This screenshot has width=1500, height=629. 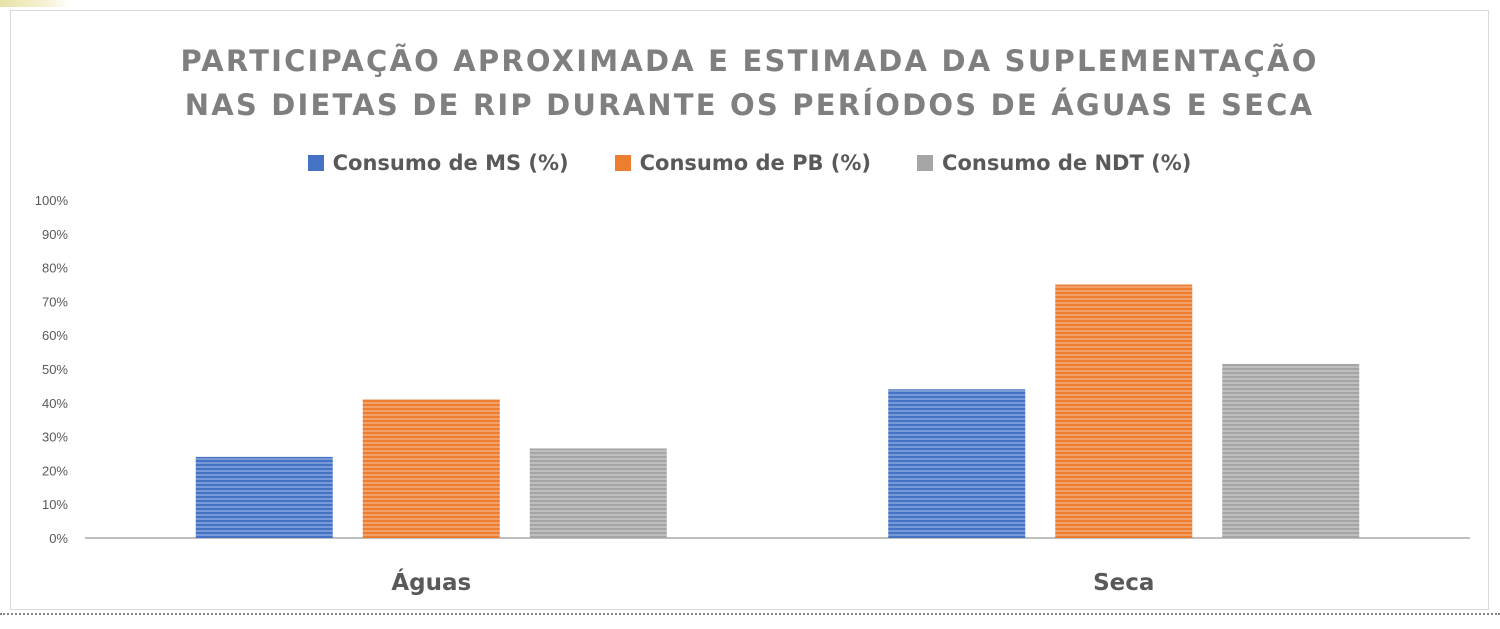 I want to click on y-tick-label: 20%, so click(x=55, y=470).